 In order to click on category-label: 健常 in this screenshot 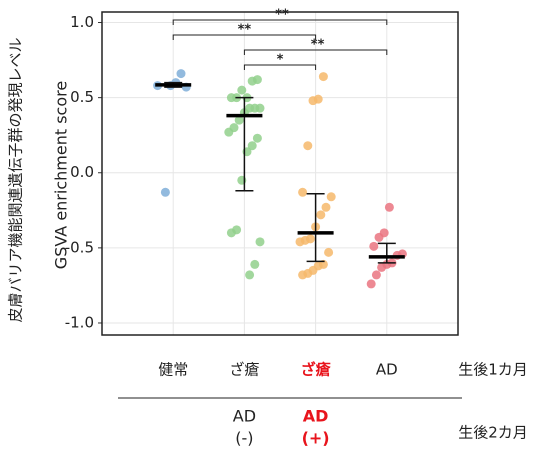, I will do `click(173, 370)`.